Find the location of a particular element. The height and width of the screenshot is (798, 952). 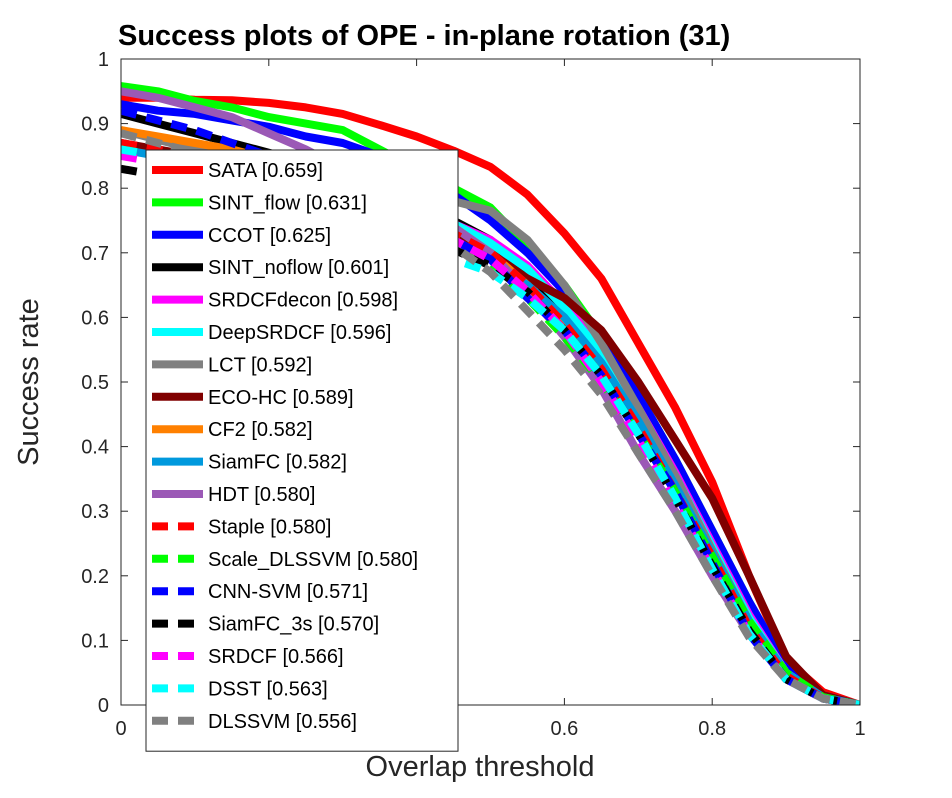

legend-label: Scale_DLSSVM [0.580] is located at coordinates (313, 560).